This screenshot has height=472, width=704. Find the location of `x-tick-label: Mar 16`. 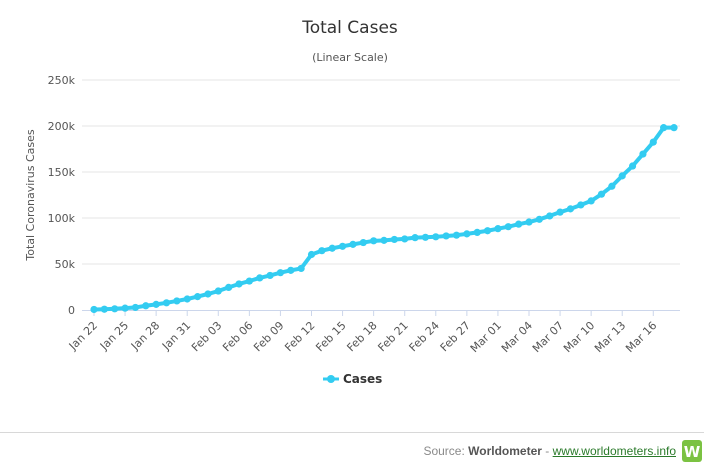

x-tick-label: Mar 16 is located at coordinates (641, 337).